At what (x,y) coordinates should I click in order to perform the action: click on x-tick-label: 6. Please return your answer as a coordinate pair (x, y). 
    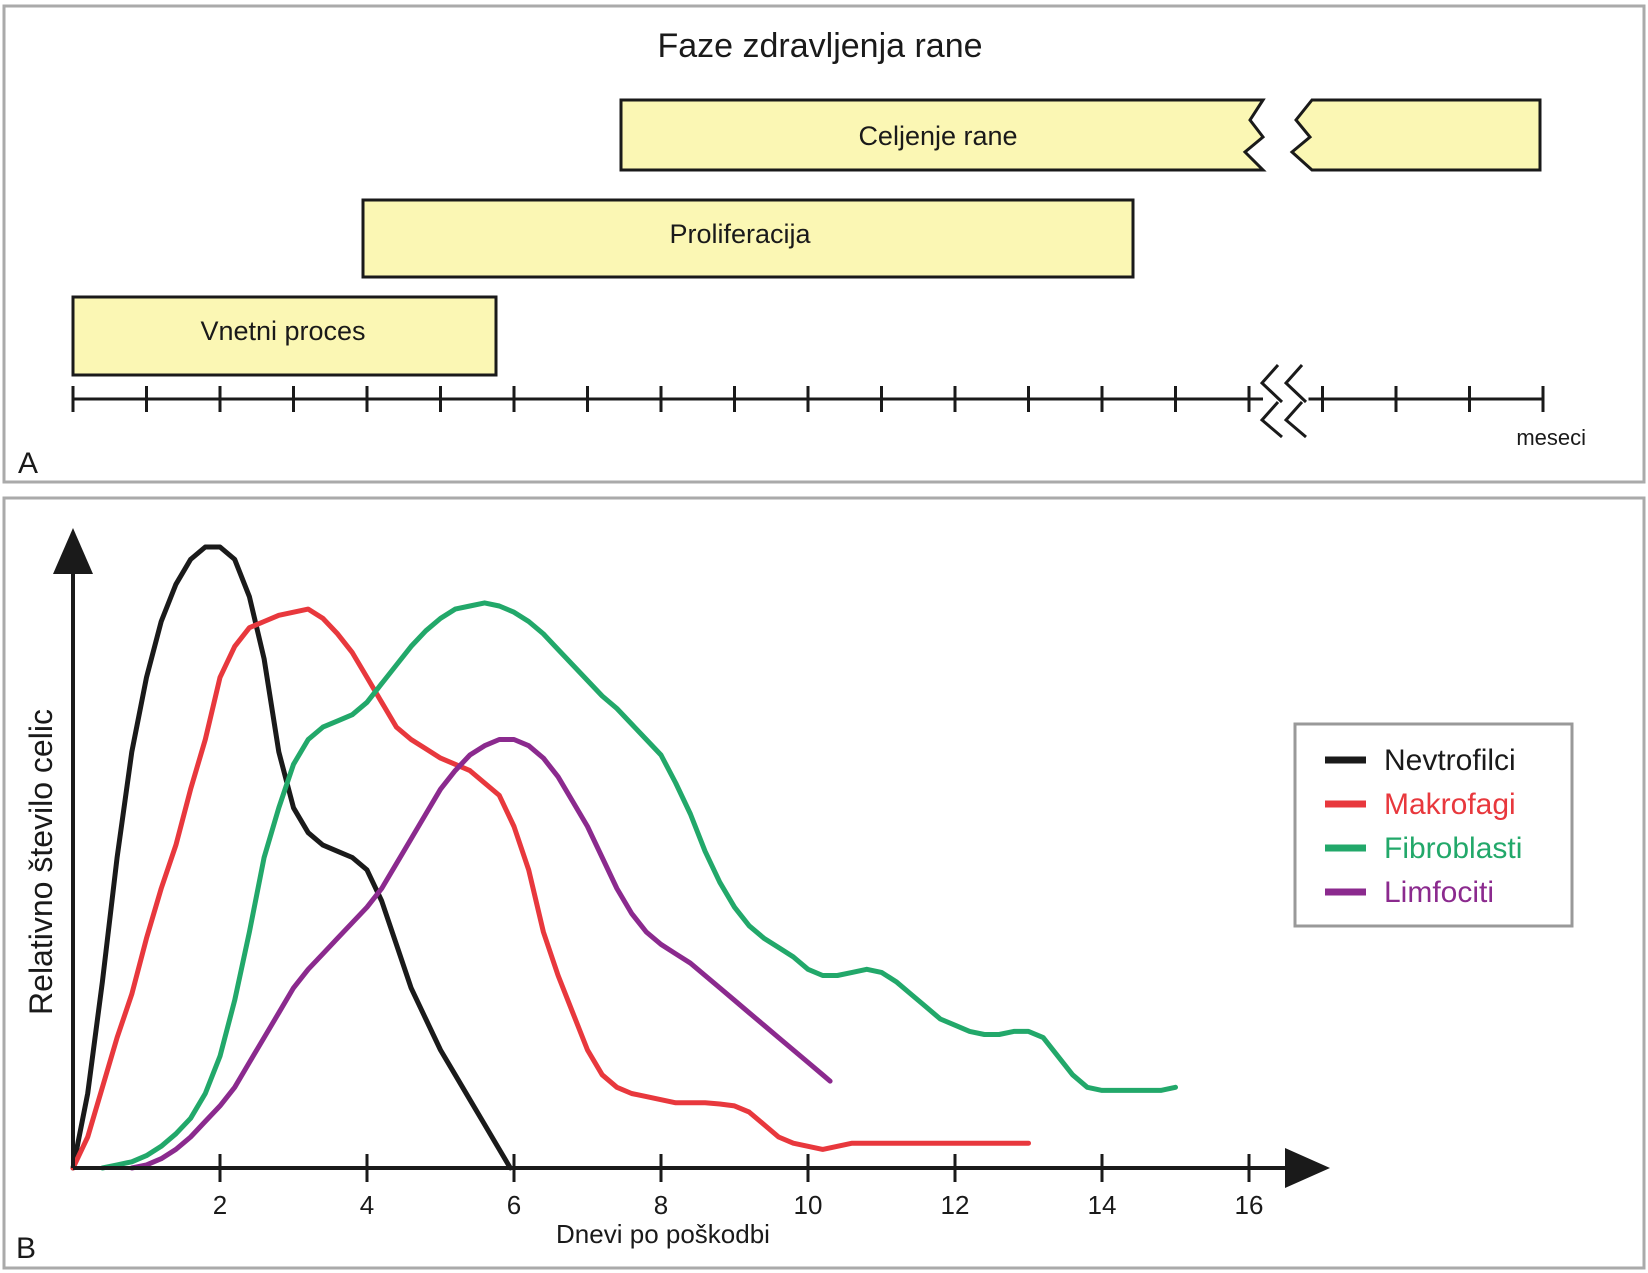
    Looking at the image, I should click on (514, 1205).